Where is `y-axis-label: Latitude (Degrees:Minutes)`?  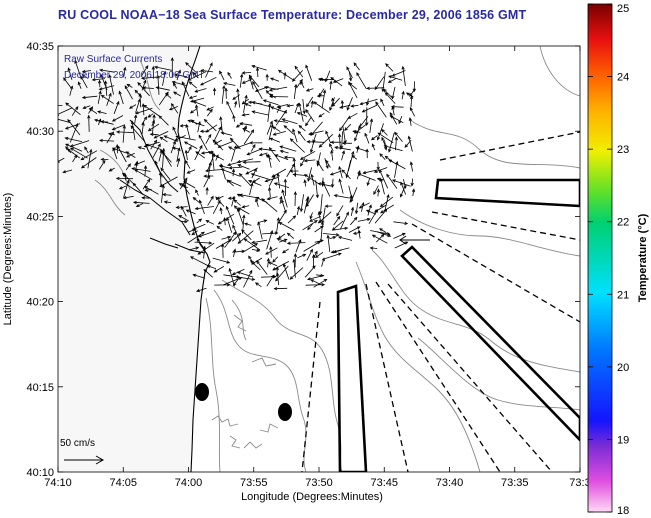
y-axis-label: Latitude (Degrees:Minutes) is located at coordinates (8, 259).